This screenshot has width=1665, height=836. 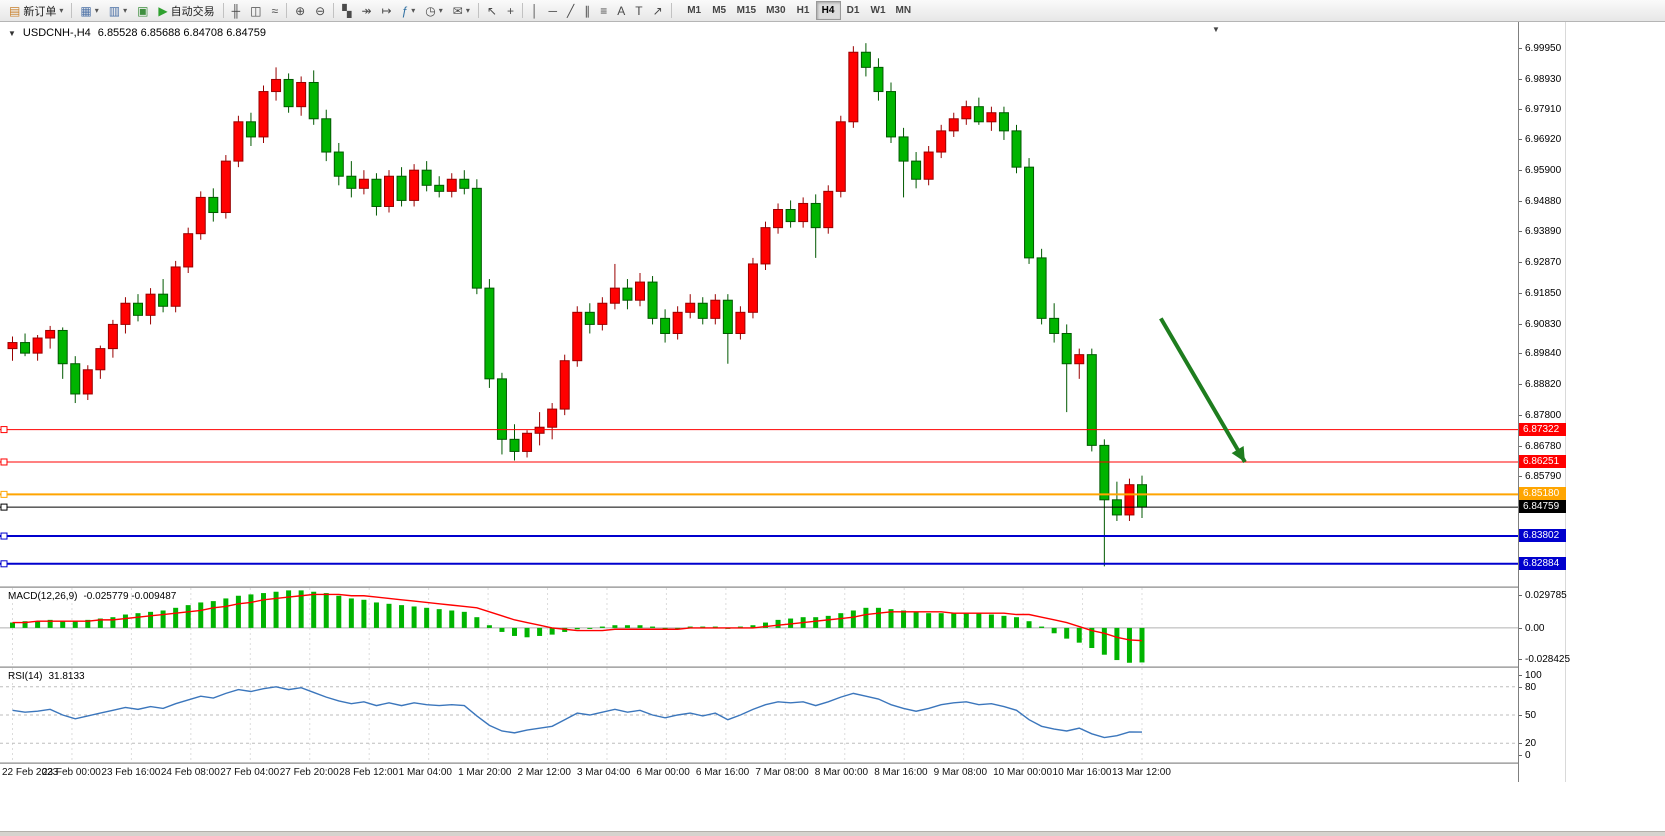 What do you see at coordinates (901, 772) in the screenshot?
I see `time-label: 8 Mar 16:00` at bounding box center [901, 772].